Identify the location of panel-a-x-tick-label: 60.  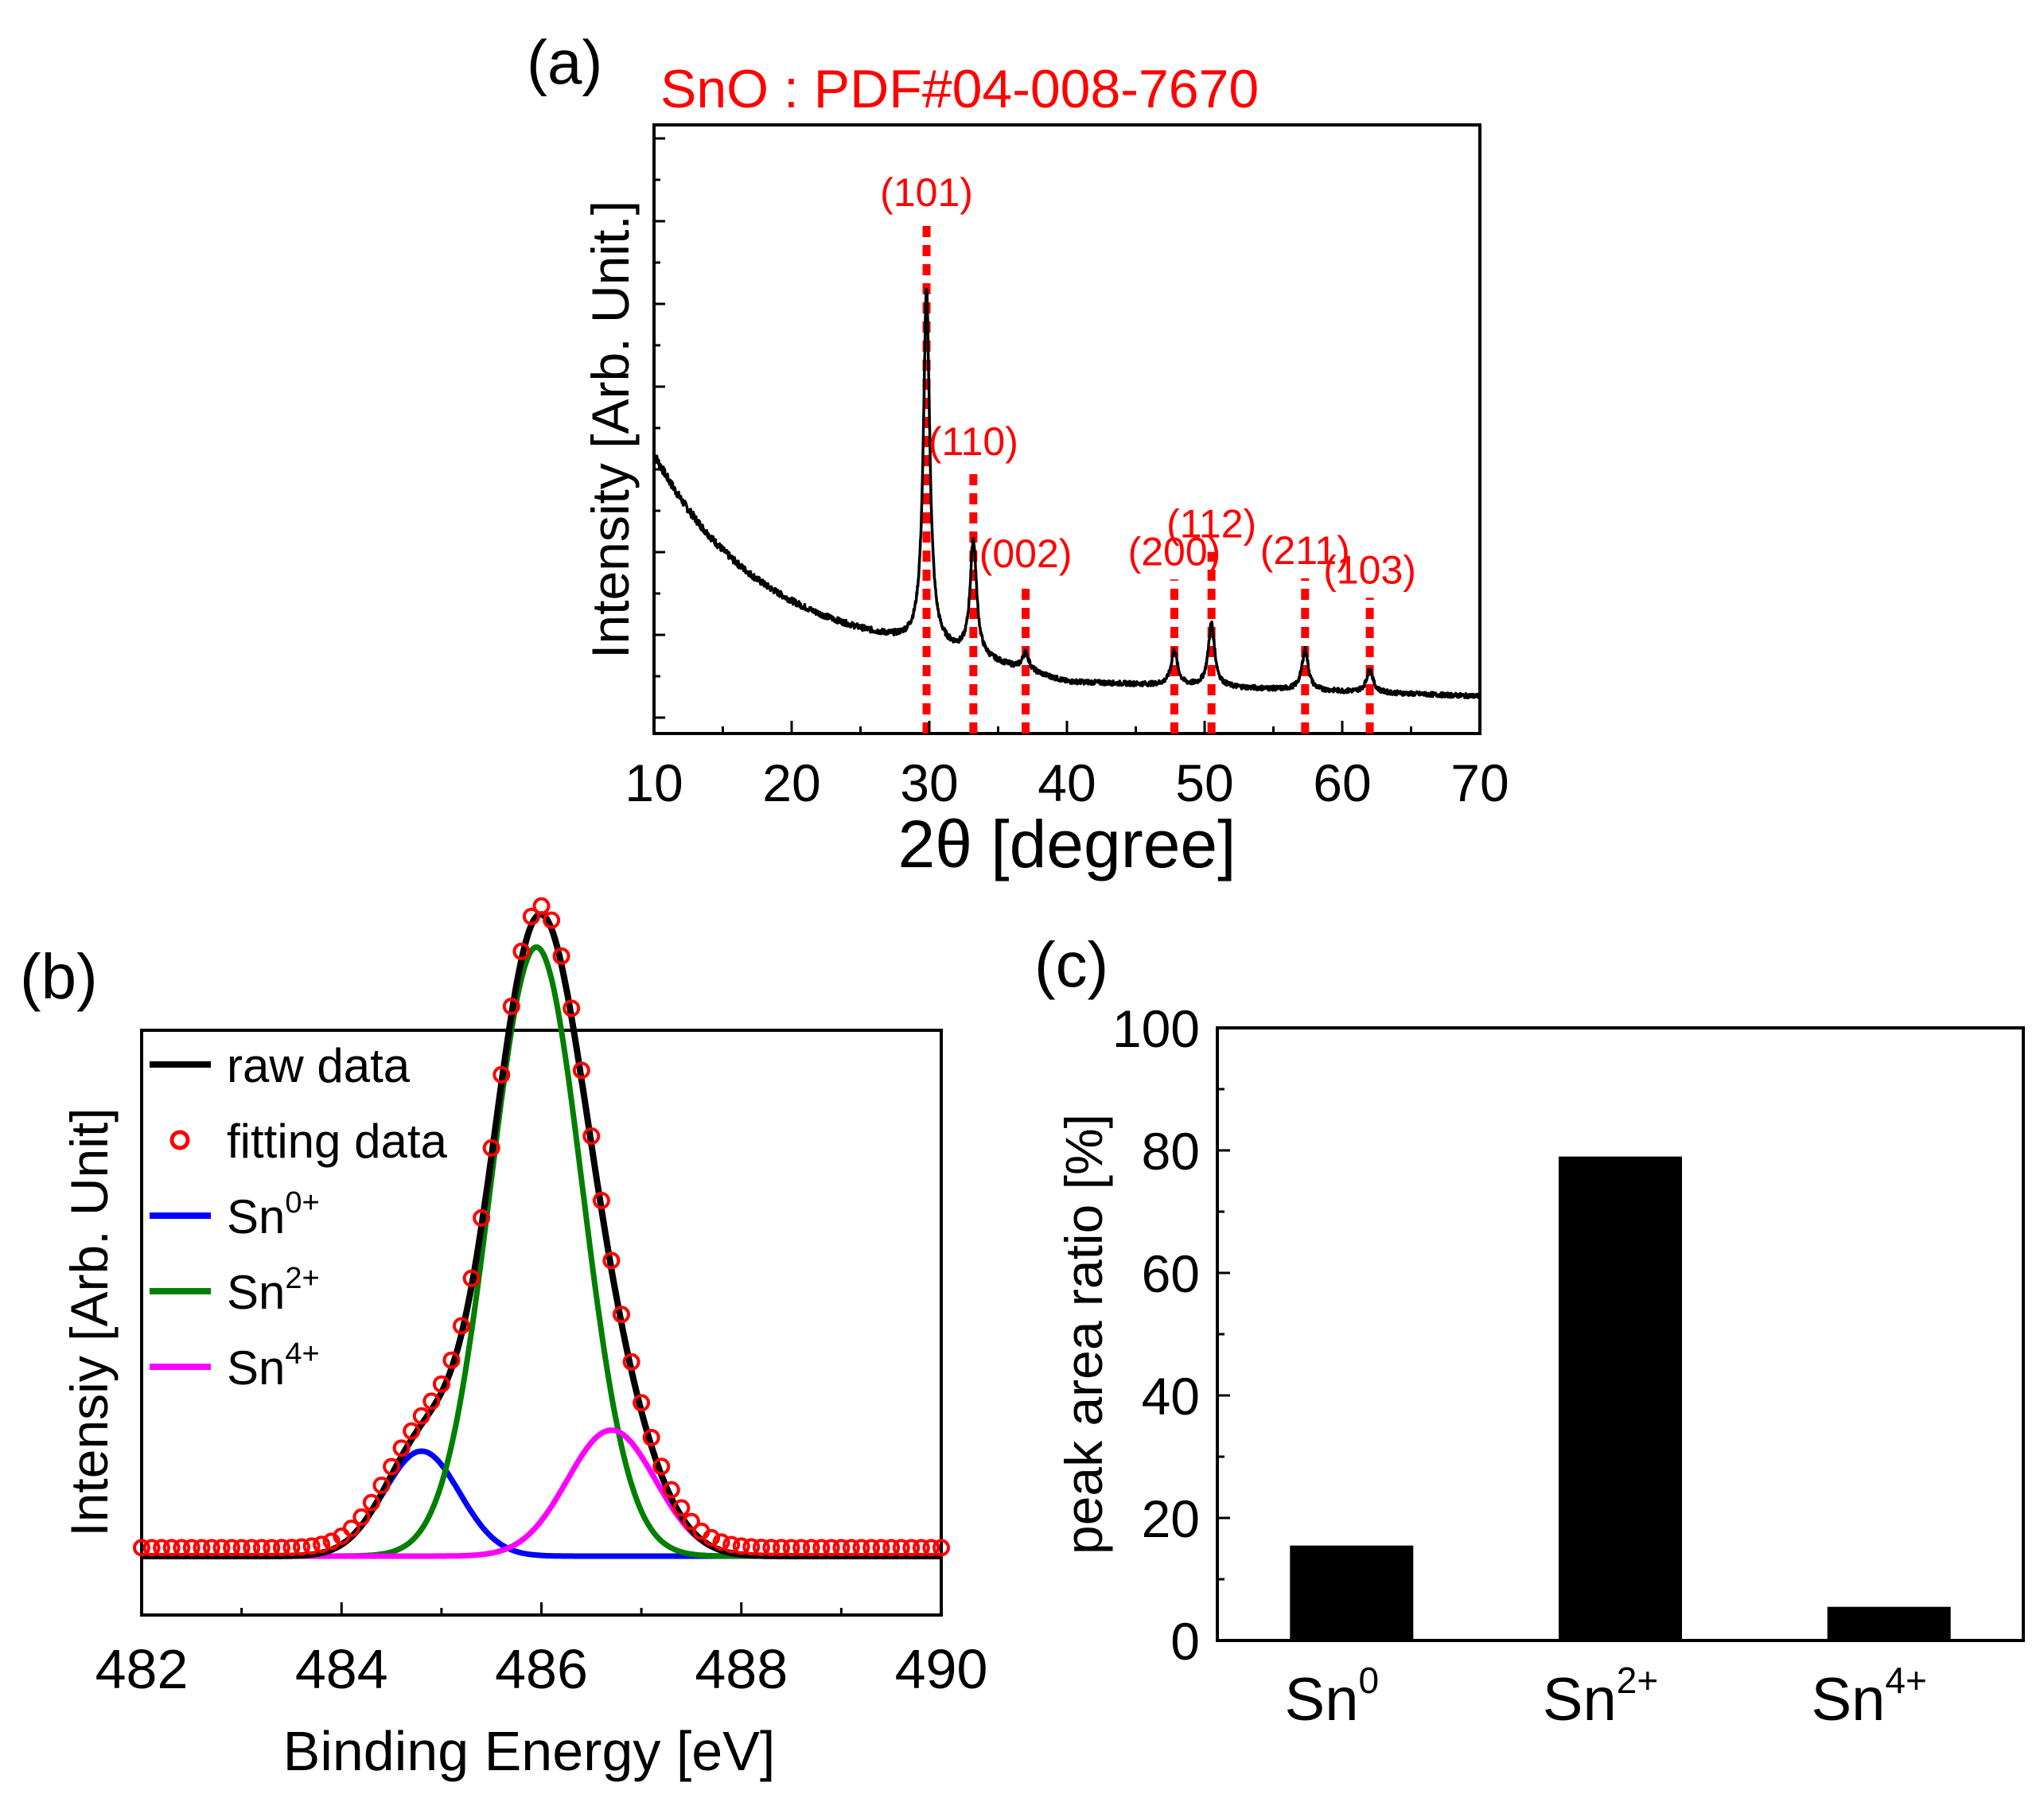
(1342, 782).